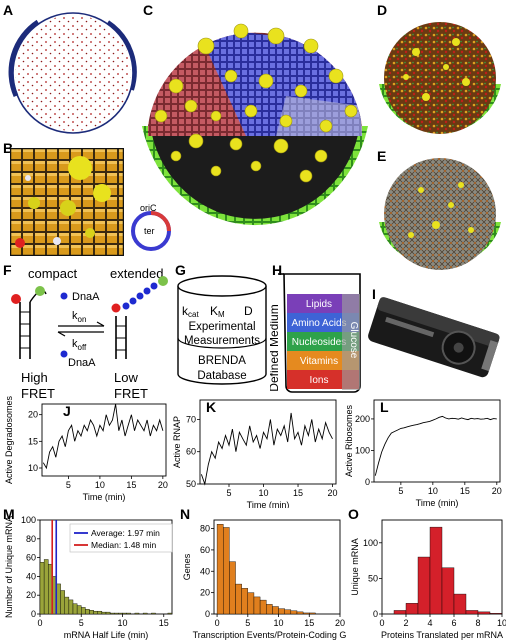 The width and height of the screenshot is (506, 640). Describe the element at coordinates (8, 148) in the screenshot. I see `panel-label-b: B` at that location.